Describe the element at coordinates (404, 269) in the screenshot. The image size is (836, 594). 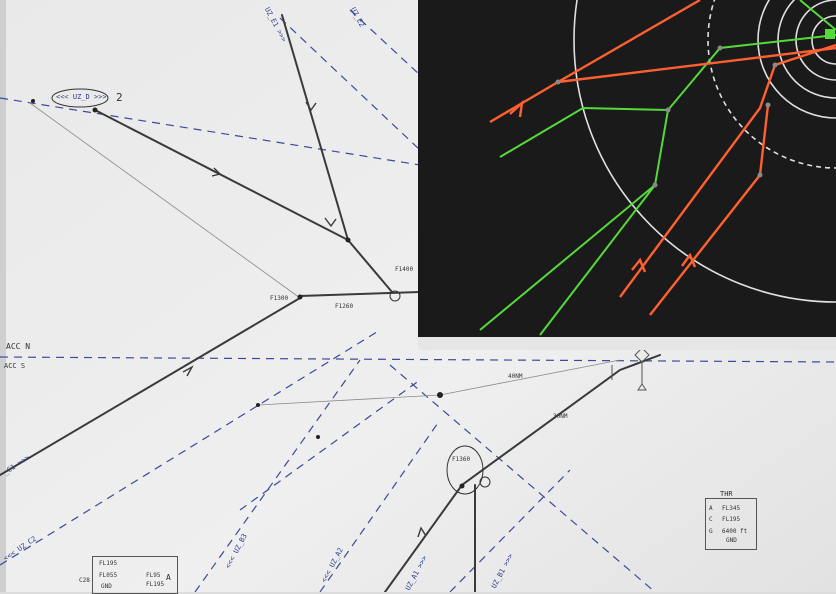
I see `label-fl-c: F1400` at that location.